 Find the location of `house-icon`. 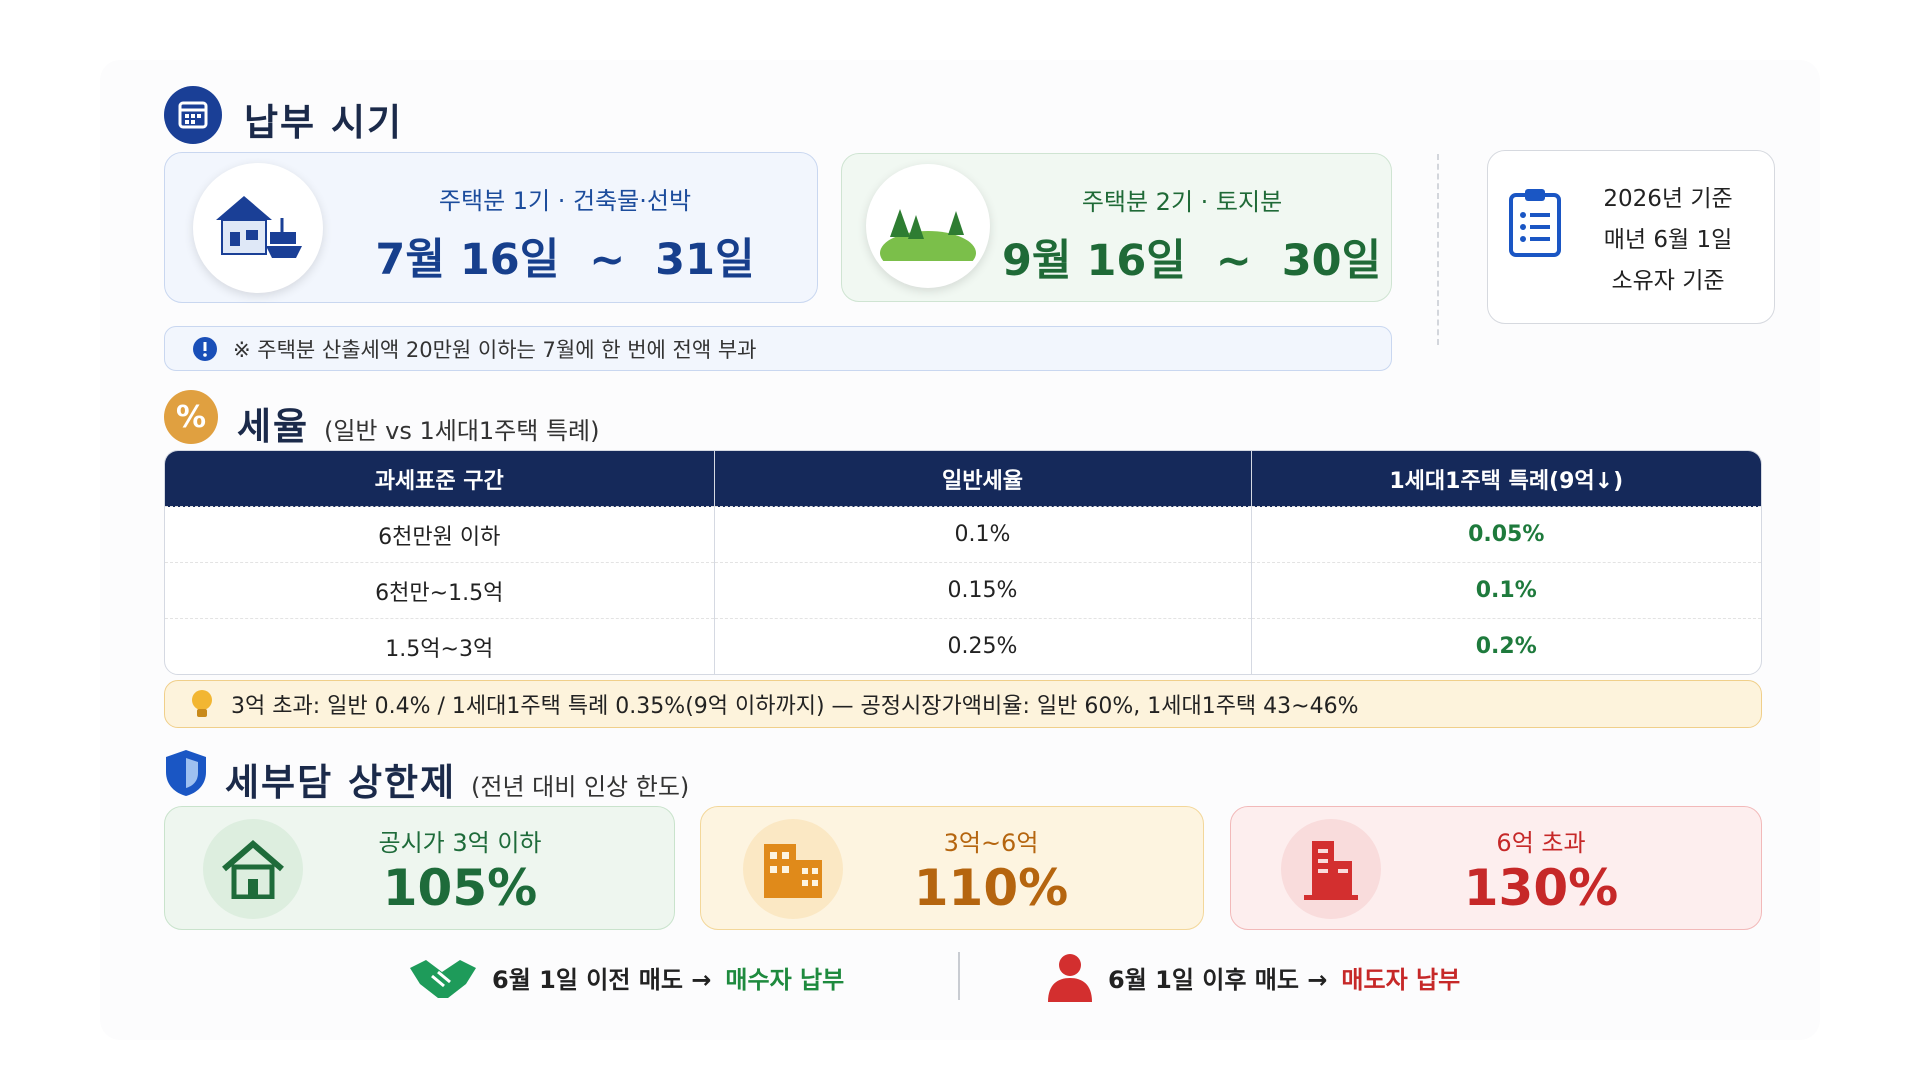

house-icon is located at coordinates (253, 869).